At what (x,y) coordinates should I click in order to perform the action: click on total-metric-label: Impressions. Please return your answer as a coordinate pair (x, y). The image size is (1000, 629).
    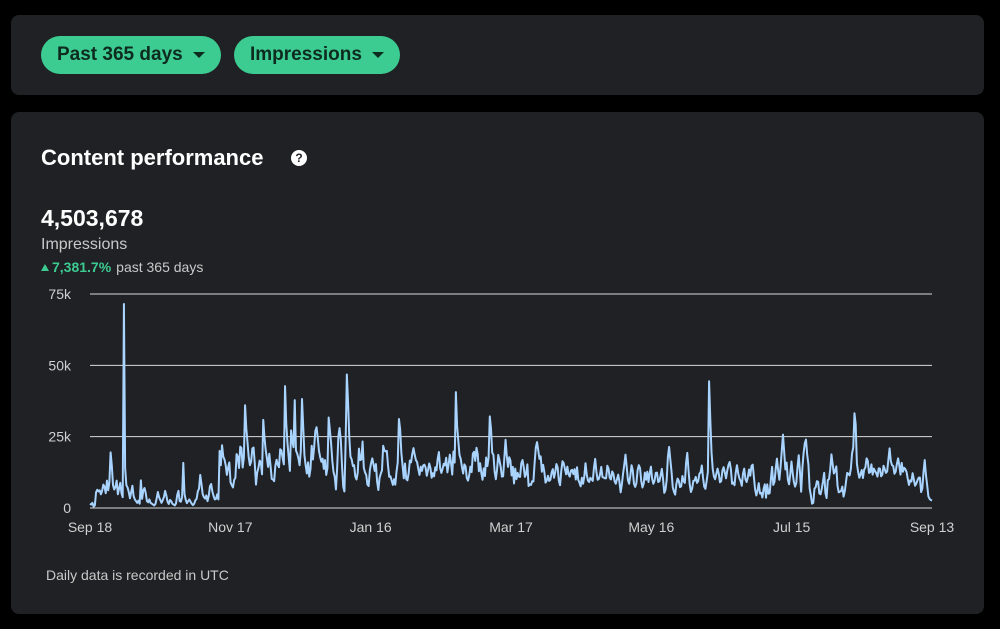
    Looking at the image, I should click on (84, 244).